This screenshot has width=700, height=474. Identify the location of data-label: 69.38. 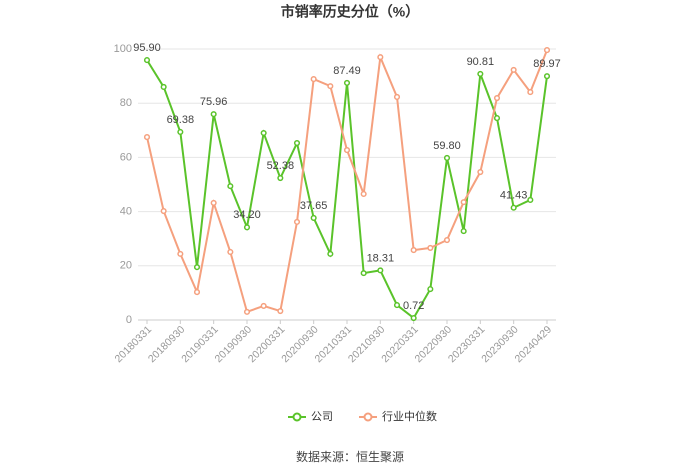
(181, 120).